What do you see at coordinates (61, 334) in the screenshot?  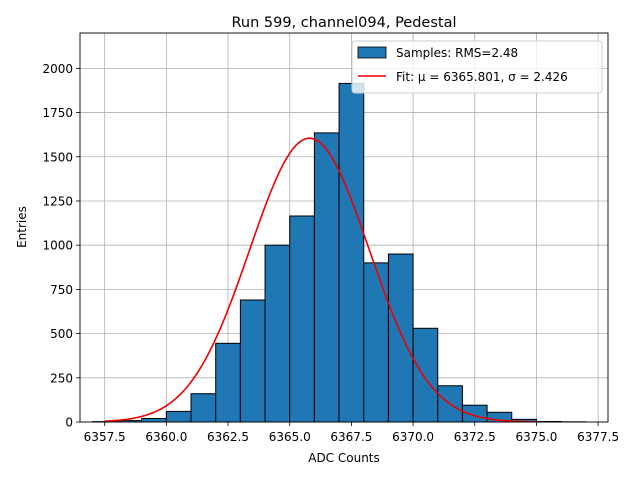 I see `y-tick-label: 500` at bounding box center [61, 334].